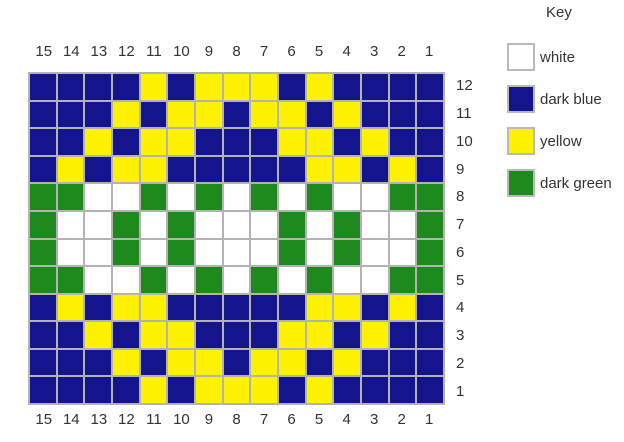  What do you see at coordinates (460, 169) in the screenshot?
I see `row-number: 9` at bounding box center [460, 169].